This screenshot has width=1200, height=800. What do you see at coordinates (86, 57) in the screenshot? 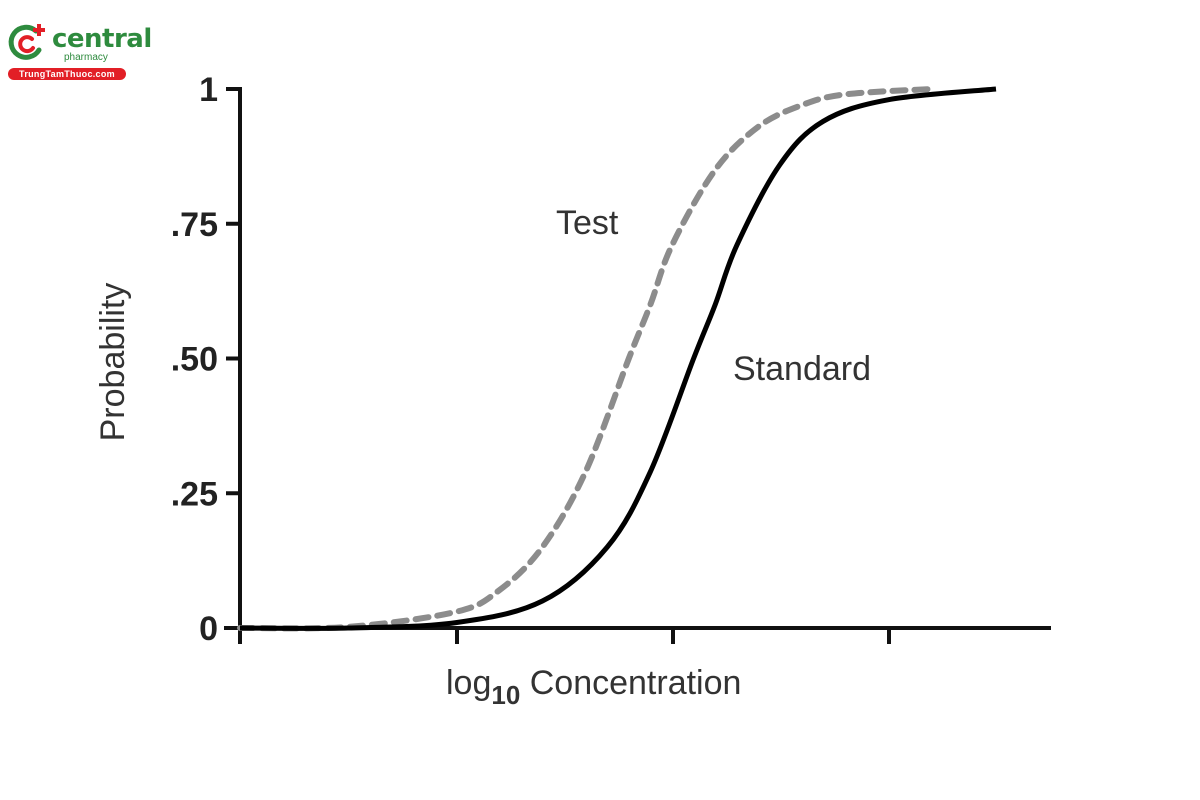
I see `logo-subtitle: pharmacy` at bounding box center [86, 57].